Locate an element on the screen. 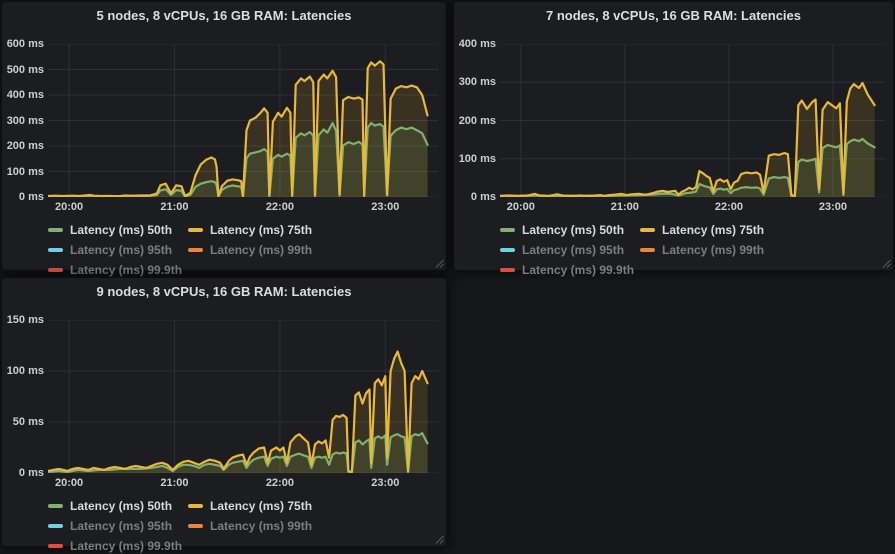 This screenshot has width=895, height=554. panel-title: 5 nodes, 8 vCPUs, 16 GB RAM: Latencies is located at coordinates (224, 15).